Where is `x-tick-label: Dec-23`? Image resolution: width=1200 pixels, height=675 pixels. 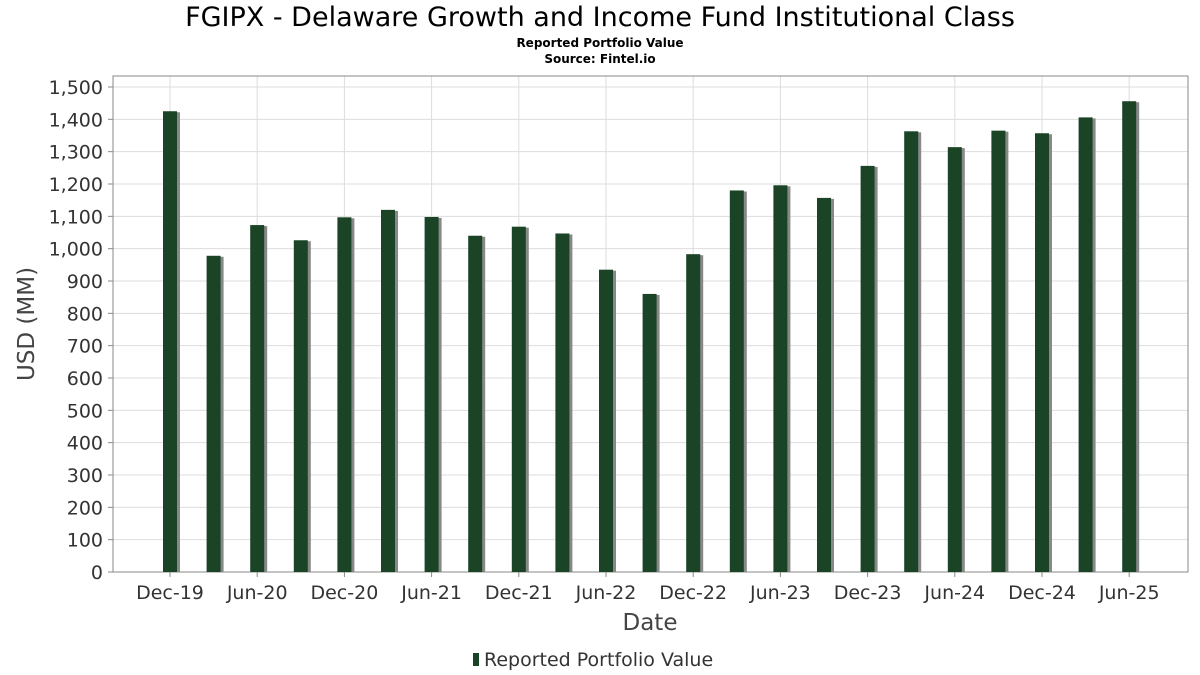
x-tick-label: Dec-23 is located at coordinates (868, 593).